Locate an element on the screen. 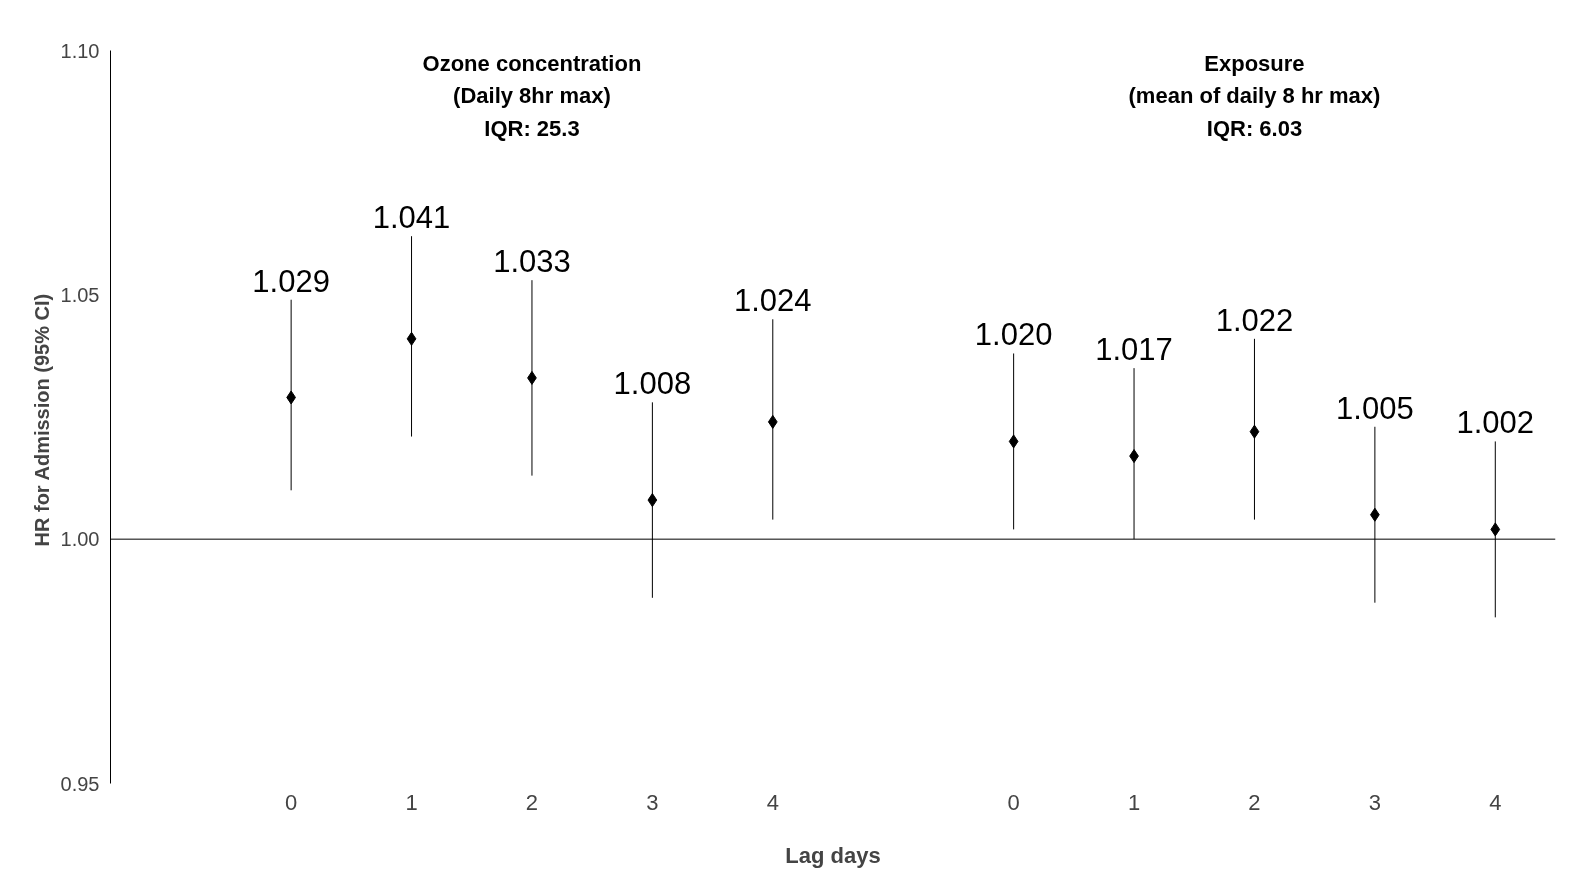  data-label: 1.005 is located at coordinates (1375, 408).